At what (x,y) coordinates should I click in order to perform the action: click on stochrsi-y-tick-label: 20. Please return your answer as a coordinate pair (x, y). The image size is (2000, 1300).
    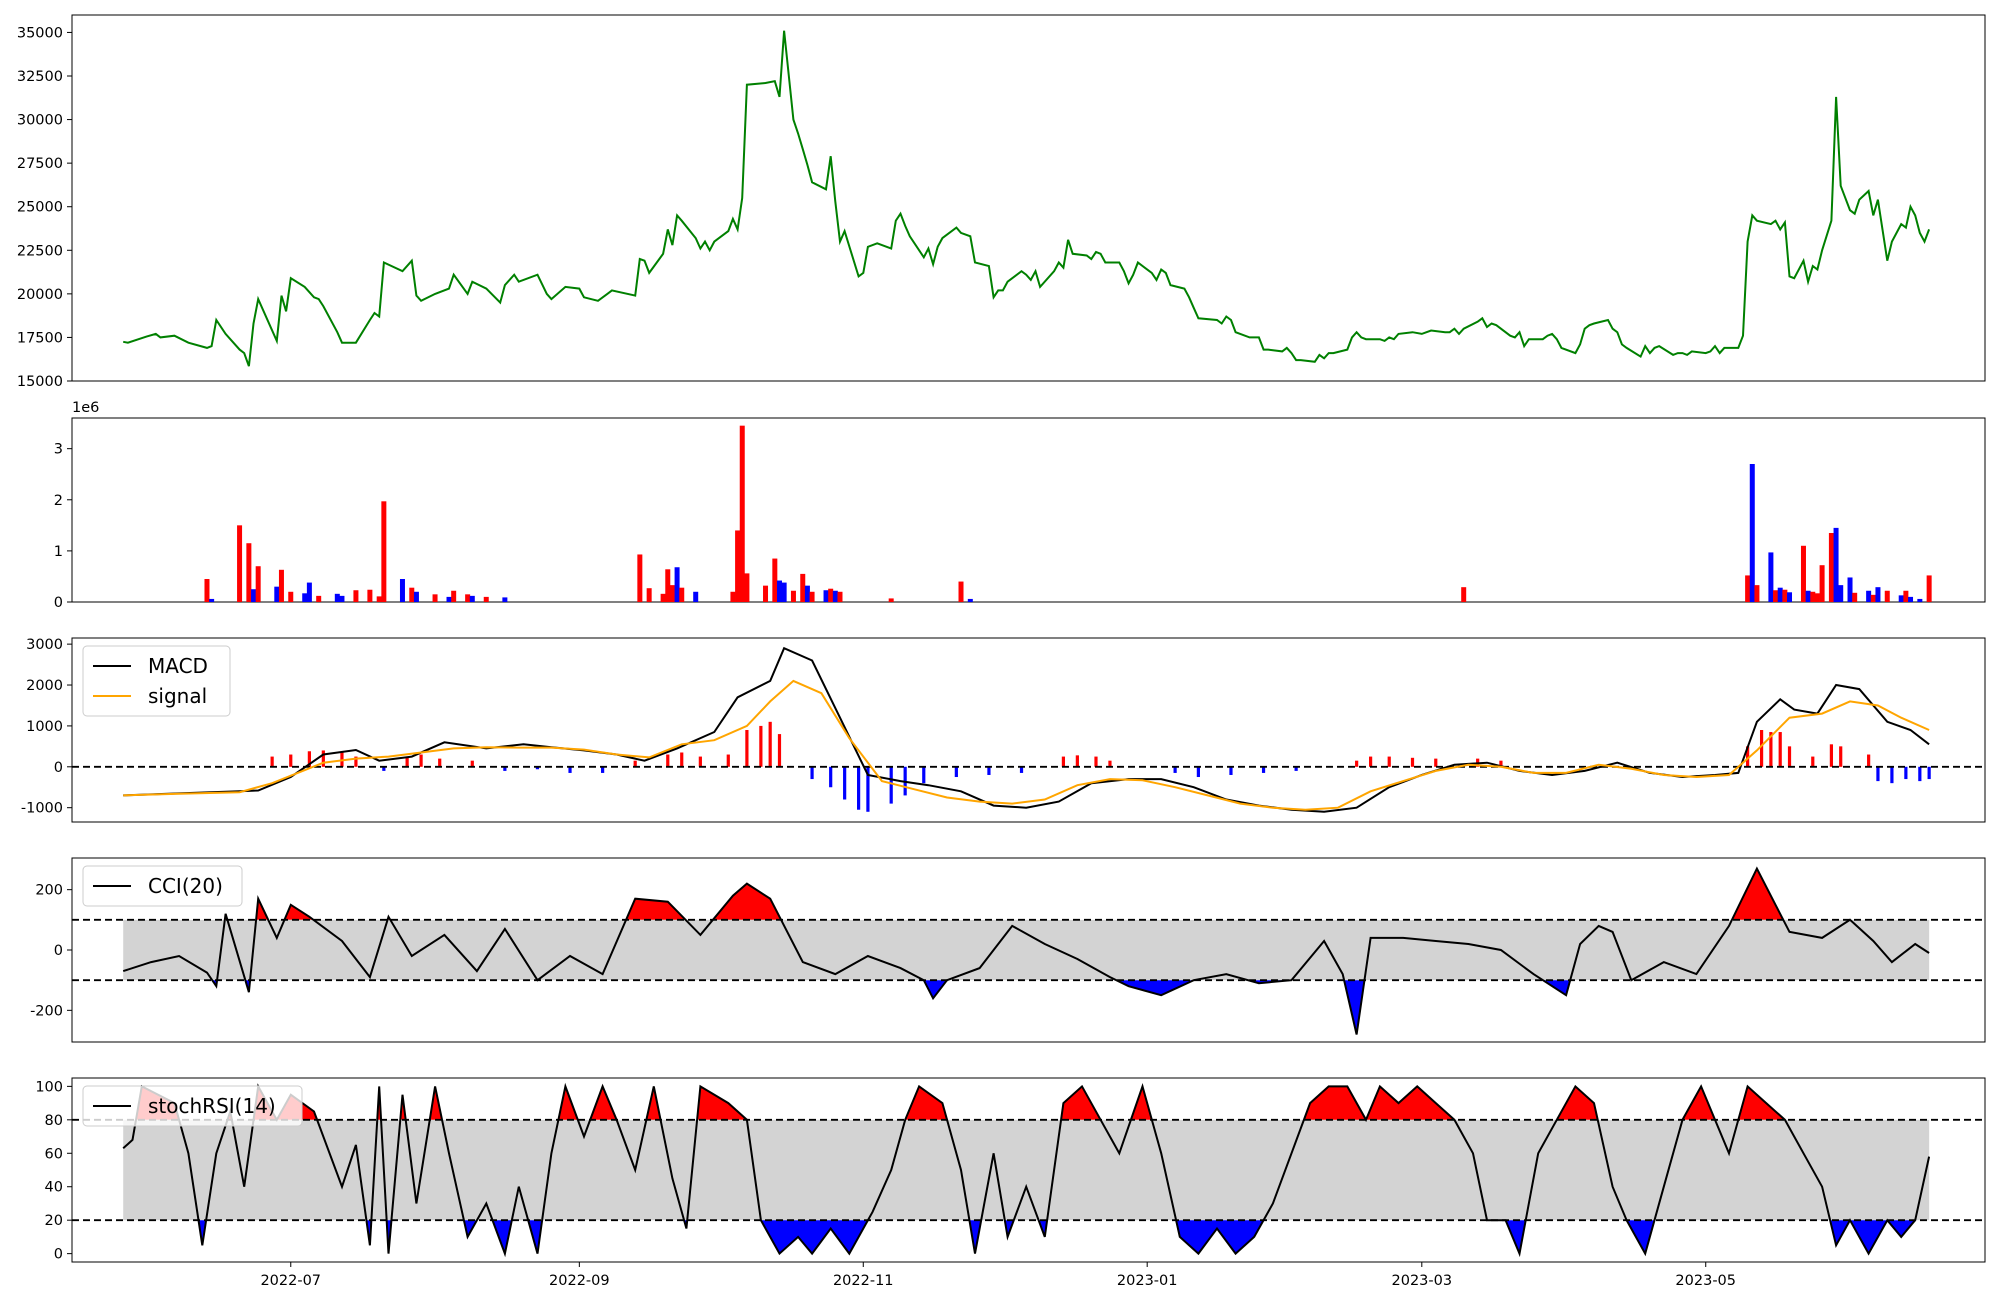
    Looking at the image, I should click on (54, 1221).